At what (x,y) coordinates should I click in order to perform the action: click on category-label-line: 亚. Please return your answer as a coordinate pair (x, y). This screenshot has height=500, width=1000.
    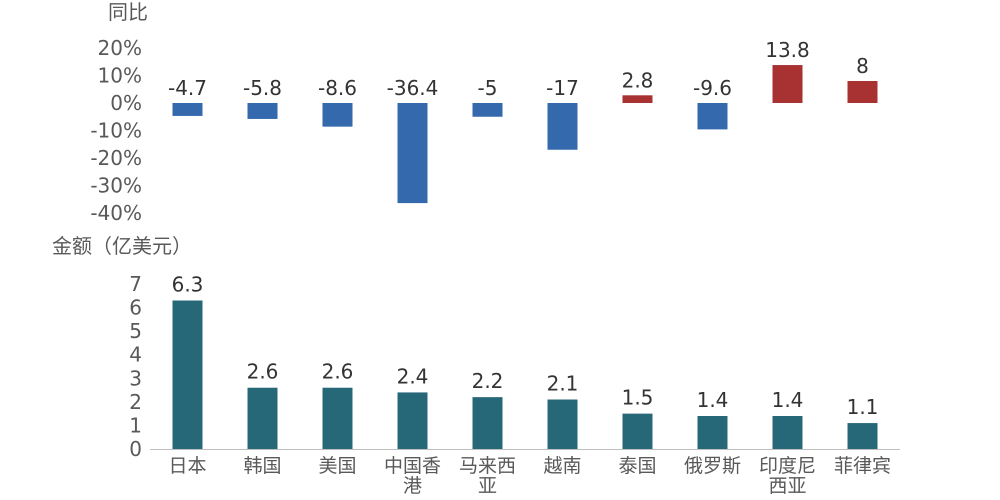
    Looking at the image, I should click on (487, 486).